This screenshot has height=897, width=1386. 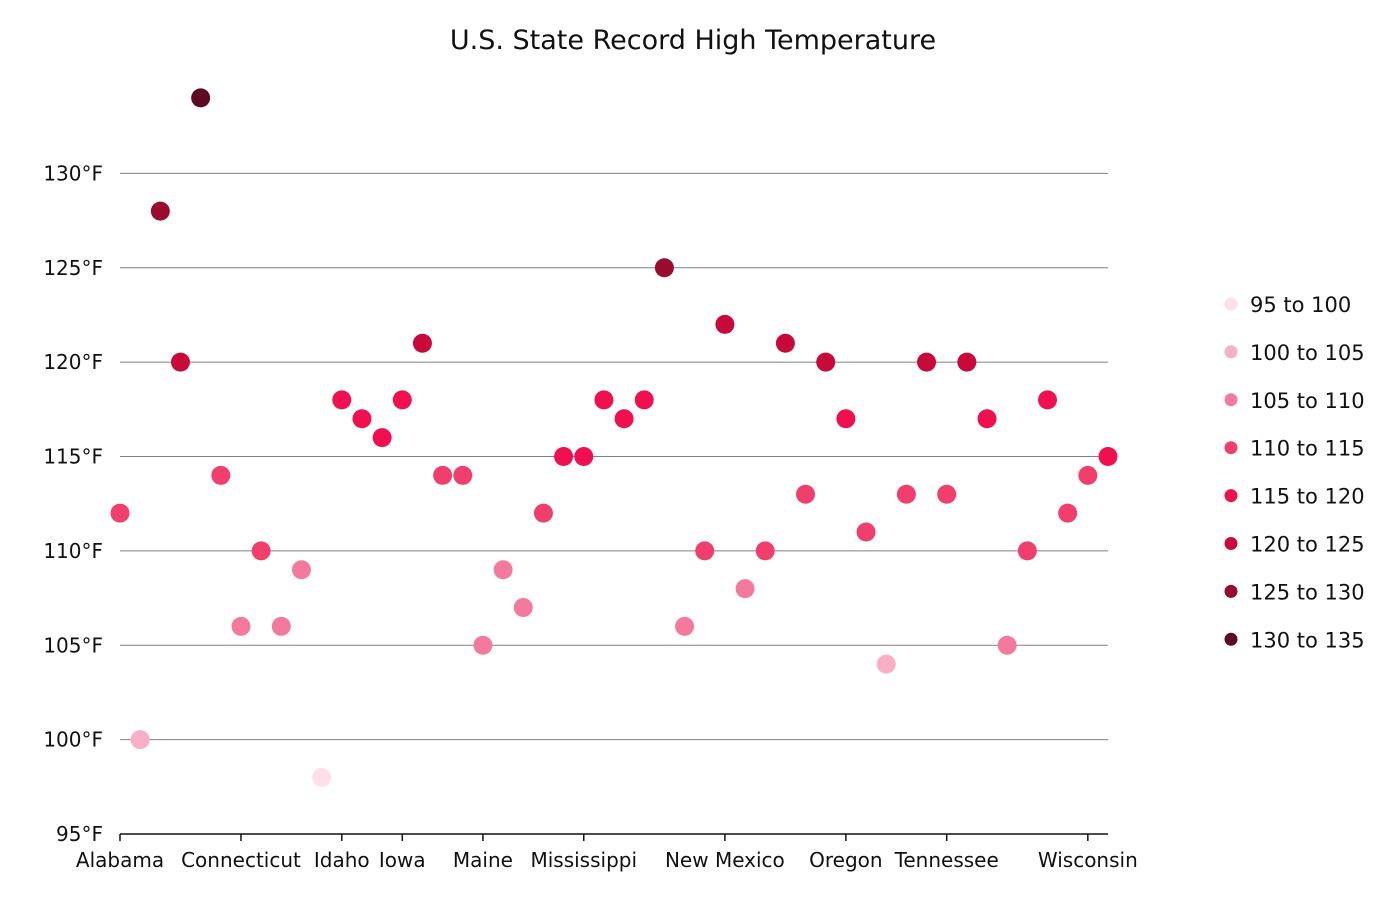 What do you see at coordinates (845, 860) in the screenshot?
I see `x-tick-label: Oregon` at bounding box center [845, 860].